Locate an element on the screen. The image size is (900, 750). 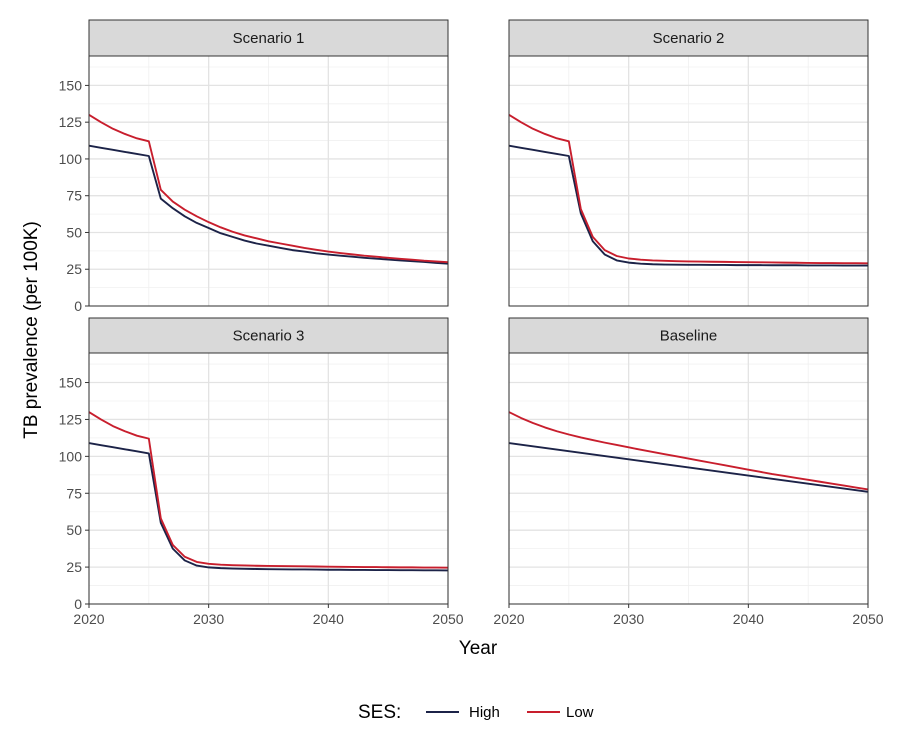
legend-items: High Low is located at coordinates (510, 712).